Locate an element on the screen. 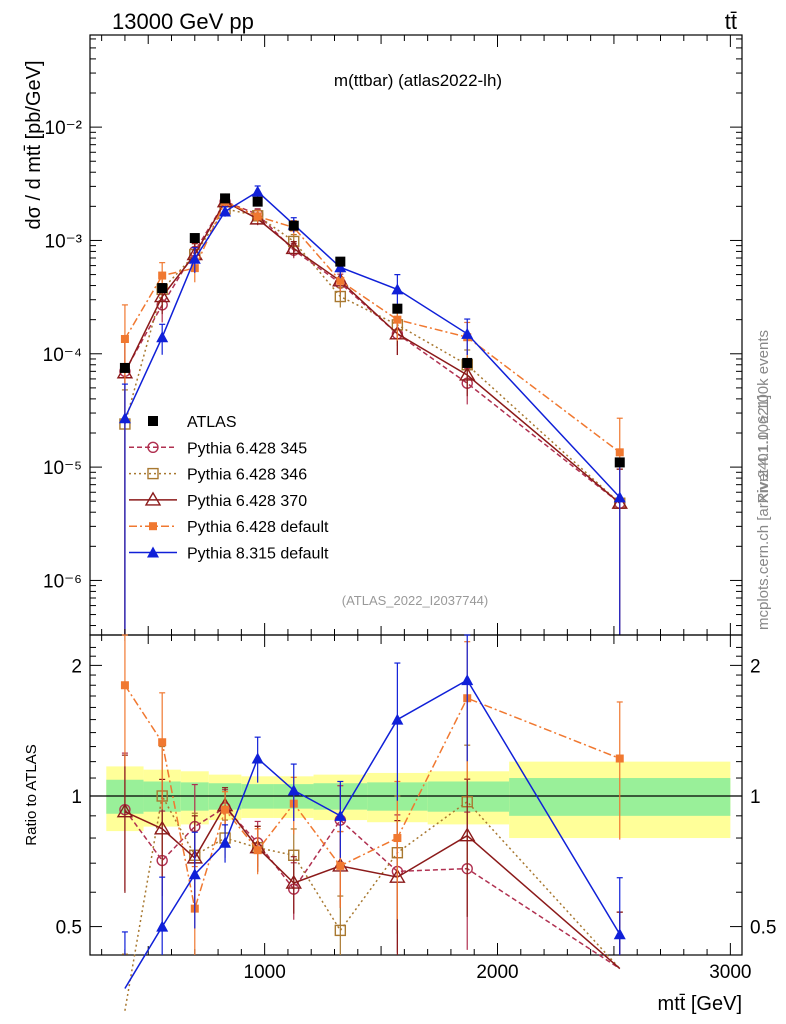  ratio-series-1-marker is located at coordinates (340, 930).